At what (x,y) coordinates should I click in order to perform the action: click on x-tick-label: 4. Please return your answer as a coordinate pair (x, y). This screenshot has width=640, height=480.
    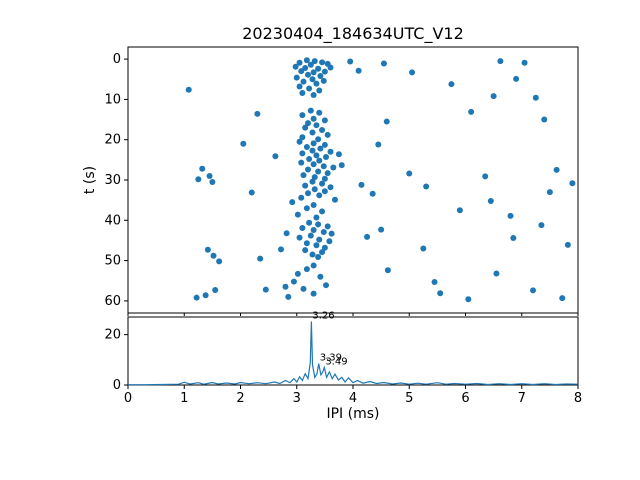
    Looking at the image, I should click on (353, 398).